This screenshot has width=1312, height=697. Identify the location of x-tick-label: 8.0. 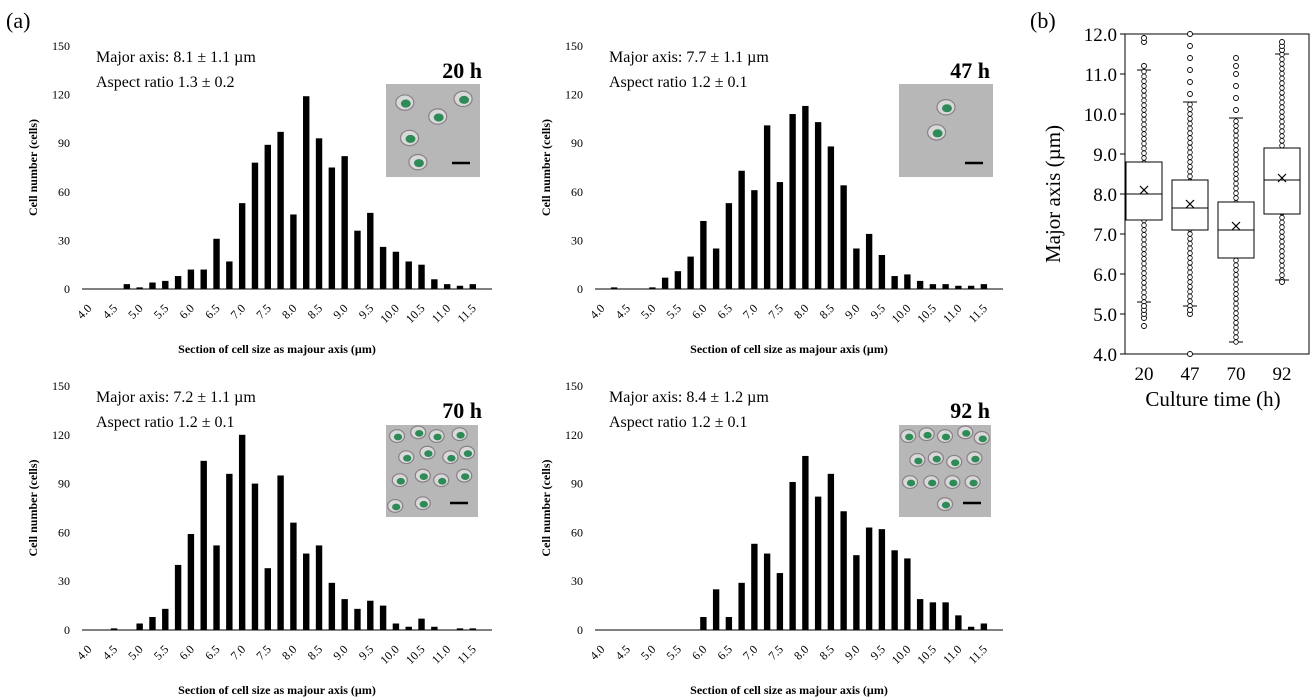
(289, 311).